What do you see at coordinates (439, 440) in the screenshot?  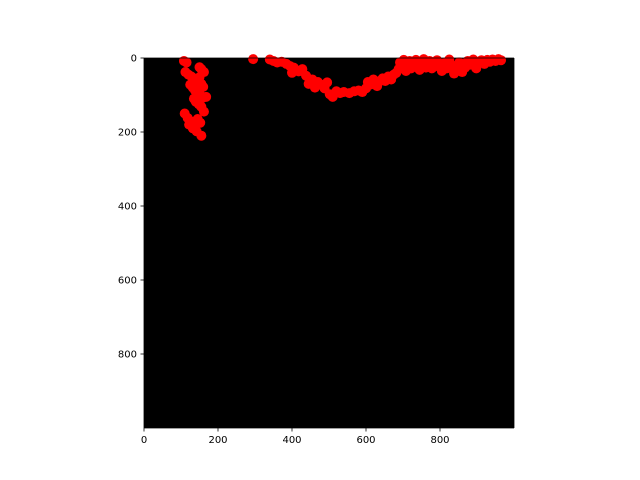 I see `x-tick-label-4: 800` at bounding box center [439, 440].